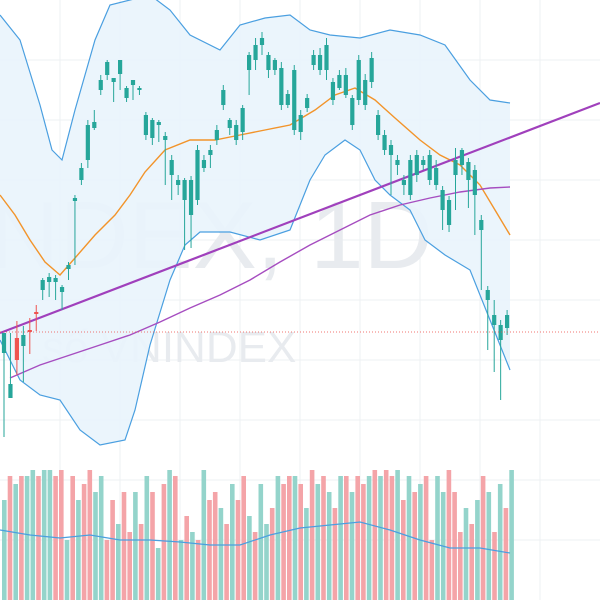 This screenshot has height=600, width=600. Describe the element at coordinates (255, 537) in the screenshot. I see `volume-ma-line` at that location.